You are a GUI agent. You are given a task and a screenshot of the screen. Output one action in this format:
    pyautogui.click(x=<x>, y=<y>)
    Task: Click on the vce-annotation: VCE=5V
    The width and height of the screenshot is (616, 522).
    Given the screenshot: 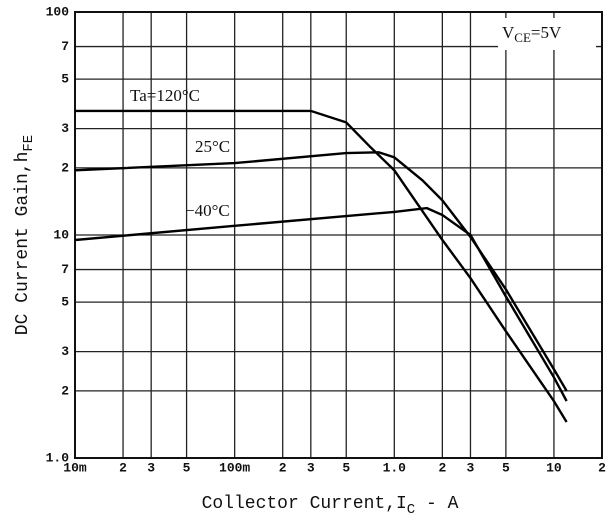 What is the action you would take?
    pyautogui.click(x=547, y=34)
    